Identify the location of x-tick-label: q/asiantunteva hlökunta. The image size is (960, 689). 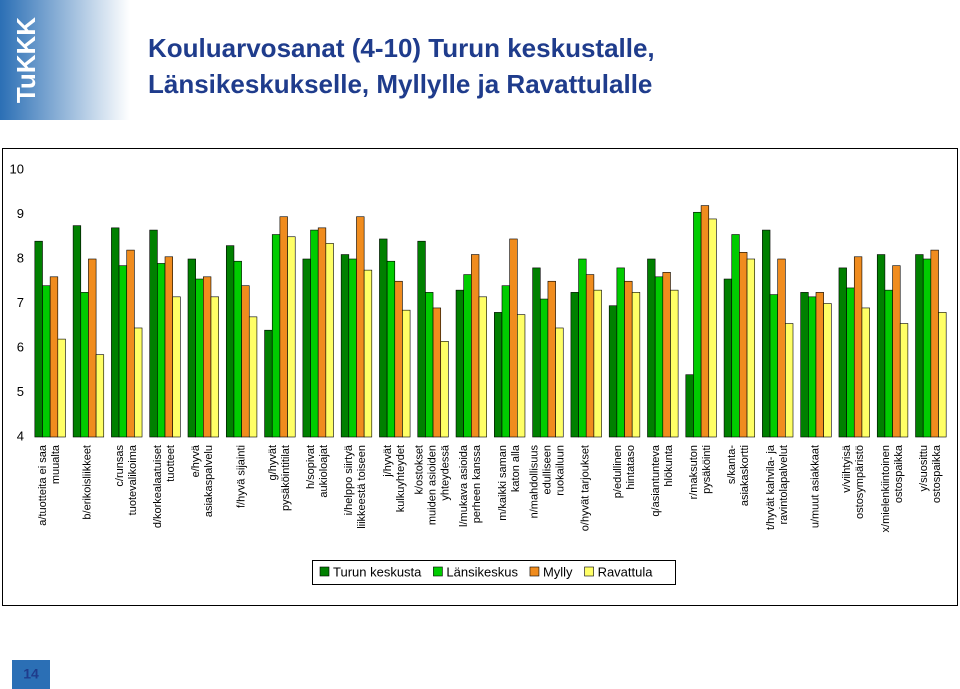
(662, 481).